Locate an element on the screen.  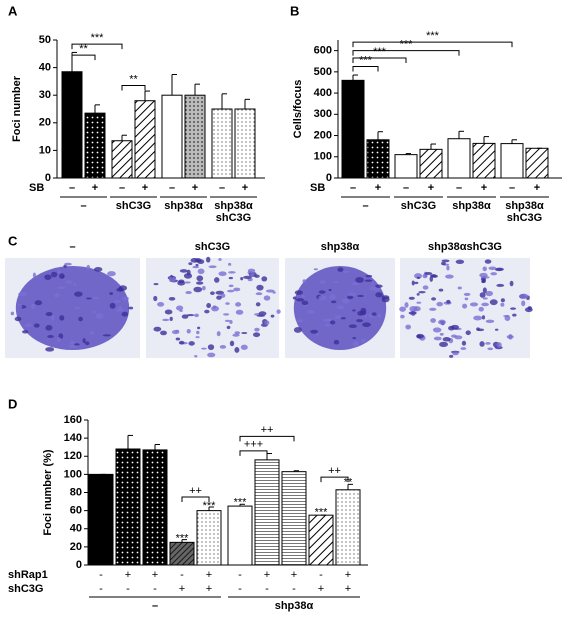
row-label: SB is located at coordinates (317, 188).